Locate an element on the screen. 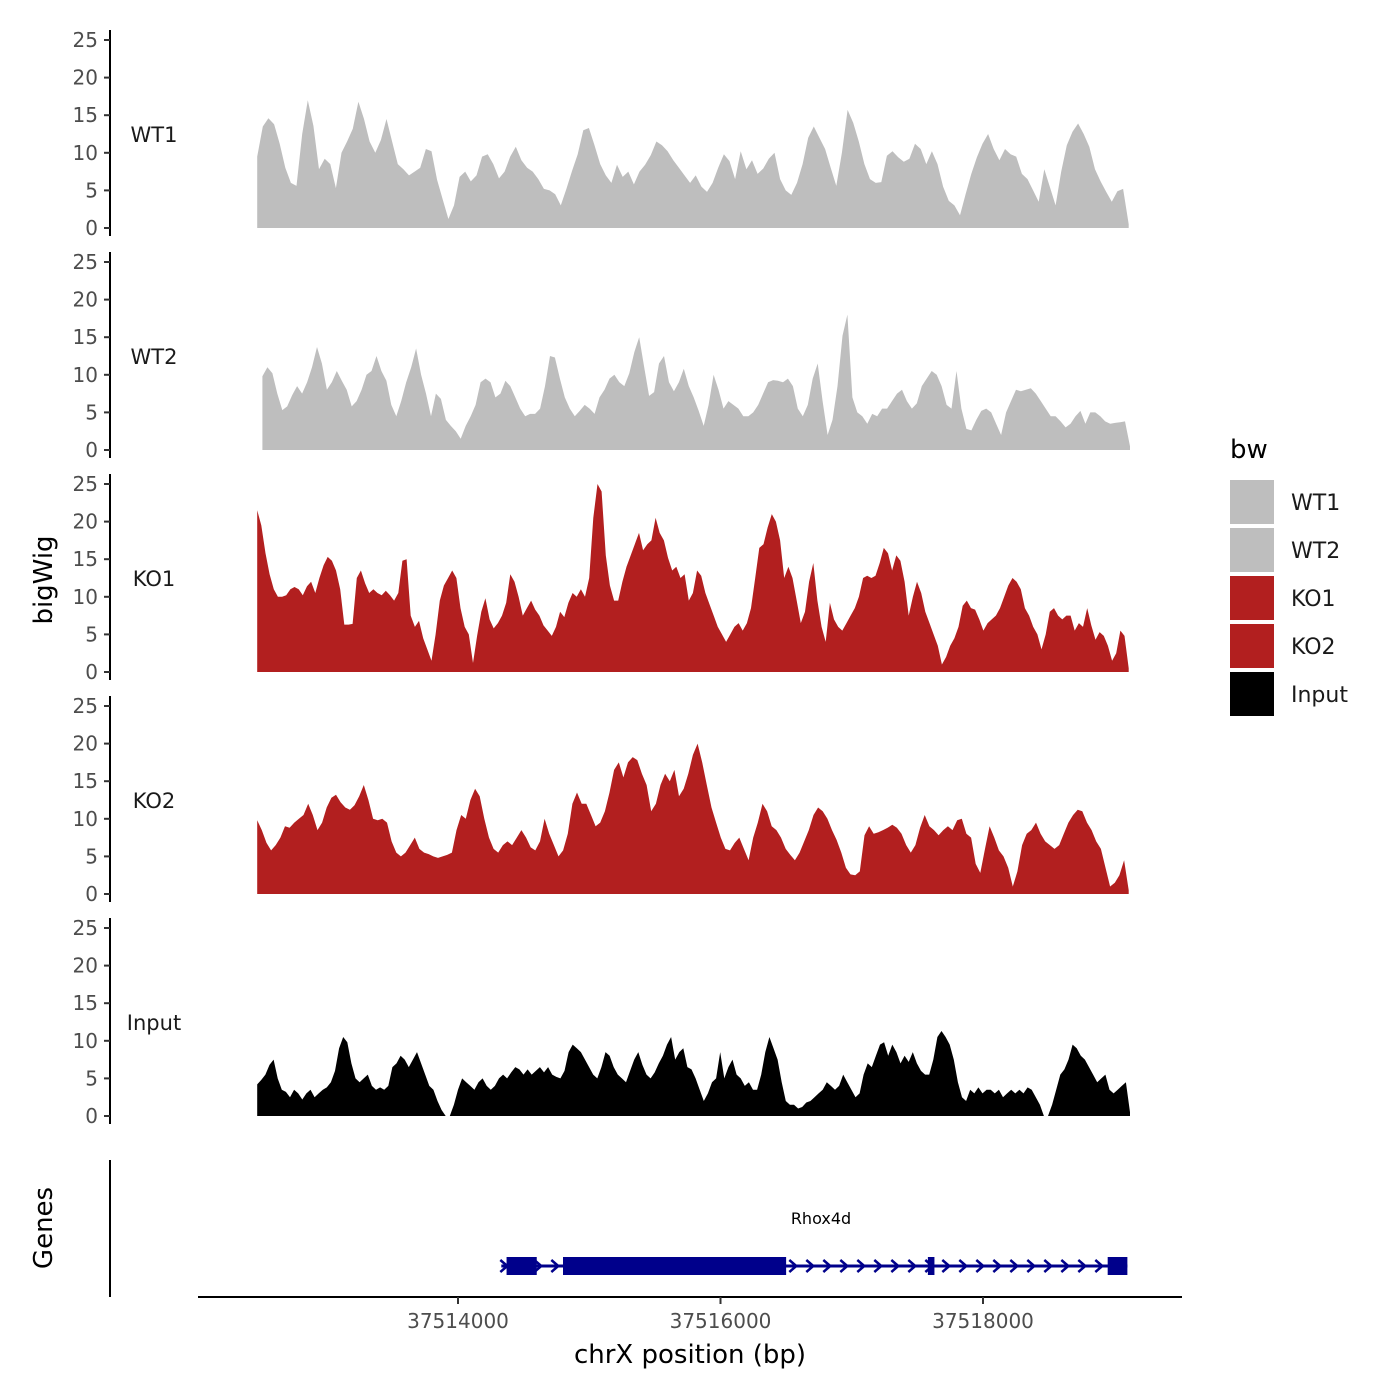 This screenshot has height=1400, width=1400. gene-track-label: Genes is located at coordinates (44, 1228).